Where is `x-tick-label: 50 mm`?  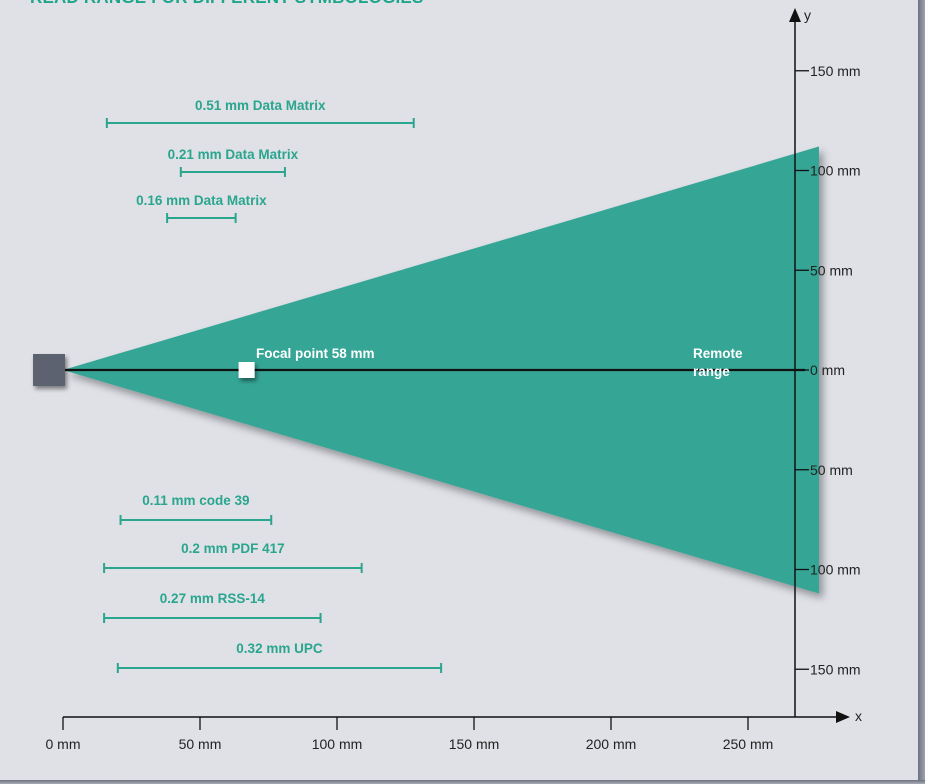
x-tick-label: 50 mm is located at coordinates (200, 744).